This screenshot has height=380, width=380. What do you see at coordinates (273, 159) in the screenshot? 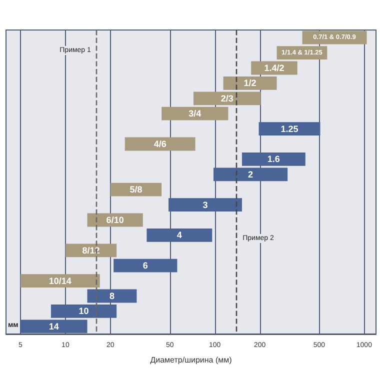
I see `y-tick-label: 1.6` at bounding box center [273, 159].